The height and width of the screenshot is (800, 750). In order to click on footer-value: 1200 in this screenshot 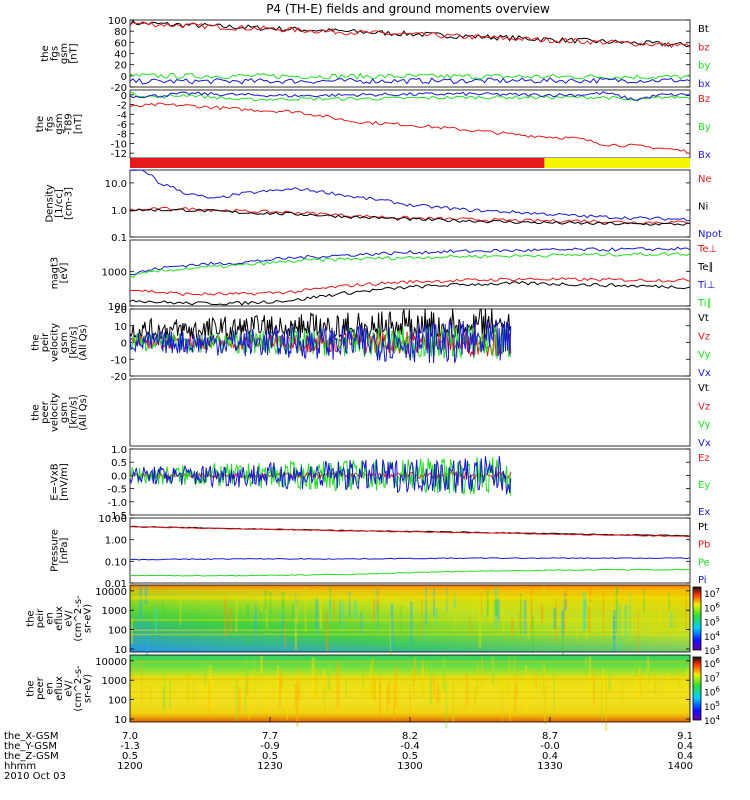, I will do `click(129, 766)`.